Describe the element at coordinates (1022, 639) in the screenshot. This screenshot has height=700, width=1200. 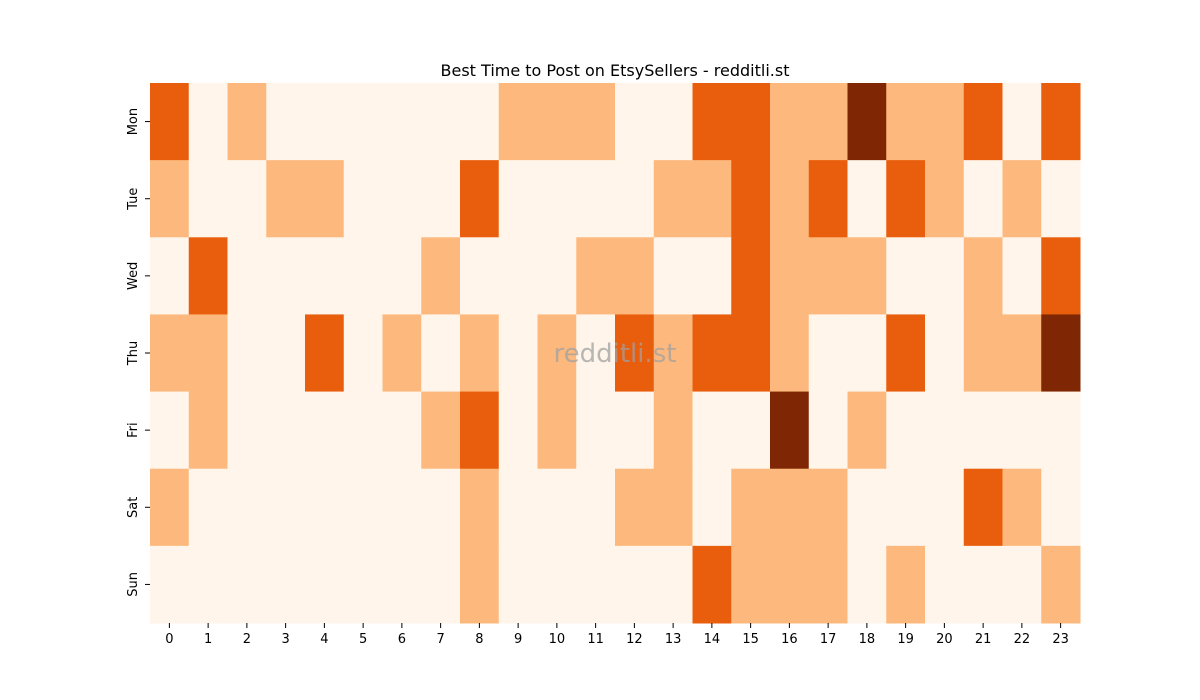
I see `x-tick-label: 22` at that location.